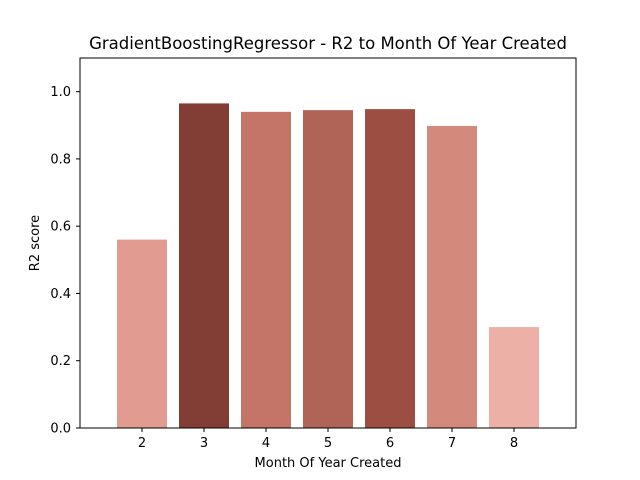  What do you see at coordinates (204, 443) in the screenshot?
I see `x-tick-label: 3` at bounding box center [204, 443].